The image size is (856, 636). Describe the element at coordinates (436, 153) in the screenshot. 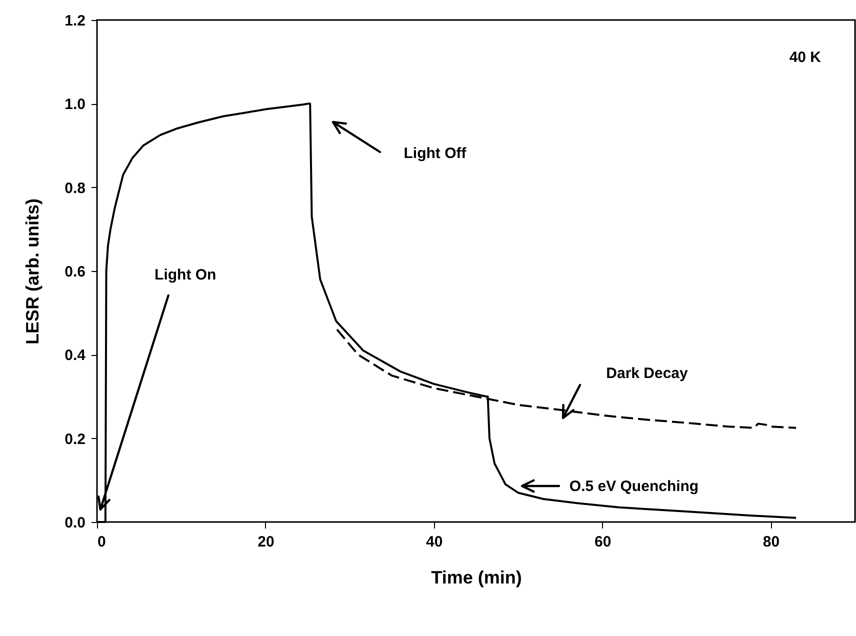

I see `annotation: Light Off` at that location.